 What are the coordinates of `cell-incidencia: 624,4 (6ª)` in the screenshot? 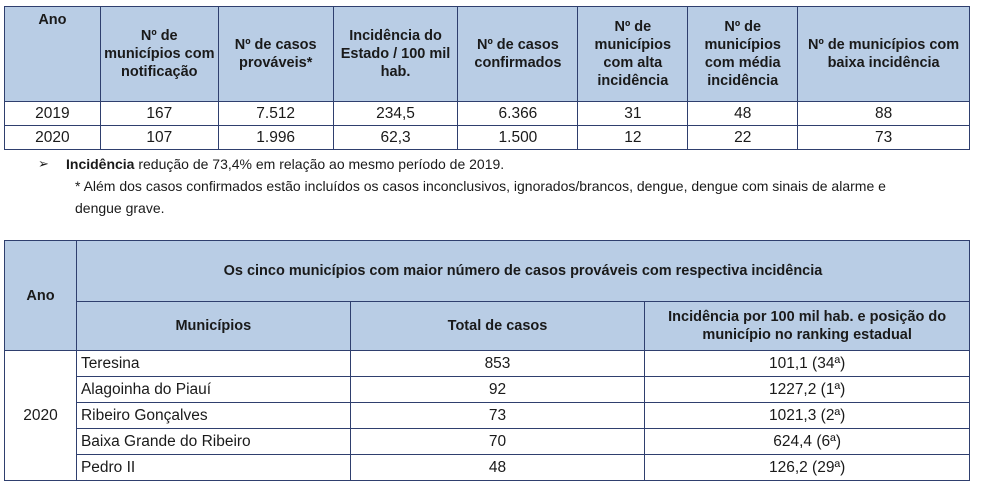 It's located at (807, 441).